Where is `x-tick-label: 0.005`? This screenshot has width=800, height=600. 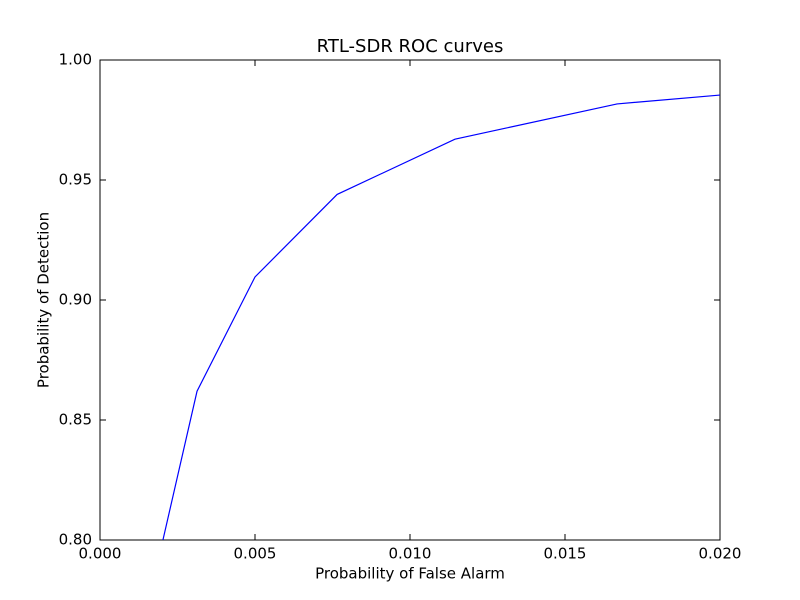
x-tick-label: 0.005 is located at coordinates (255, 554).